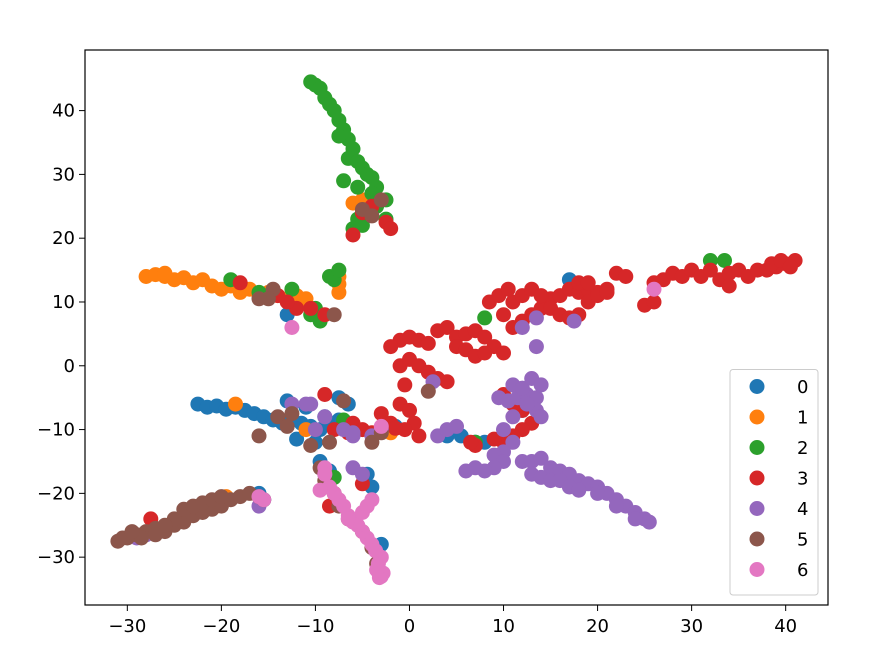 Image resolution: width=893 pixels, height=659 pixels. Describe the element at coordinates (127, 626) in the screenshot. I see `x-tick-label: −30` at that location.